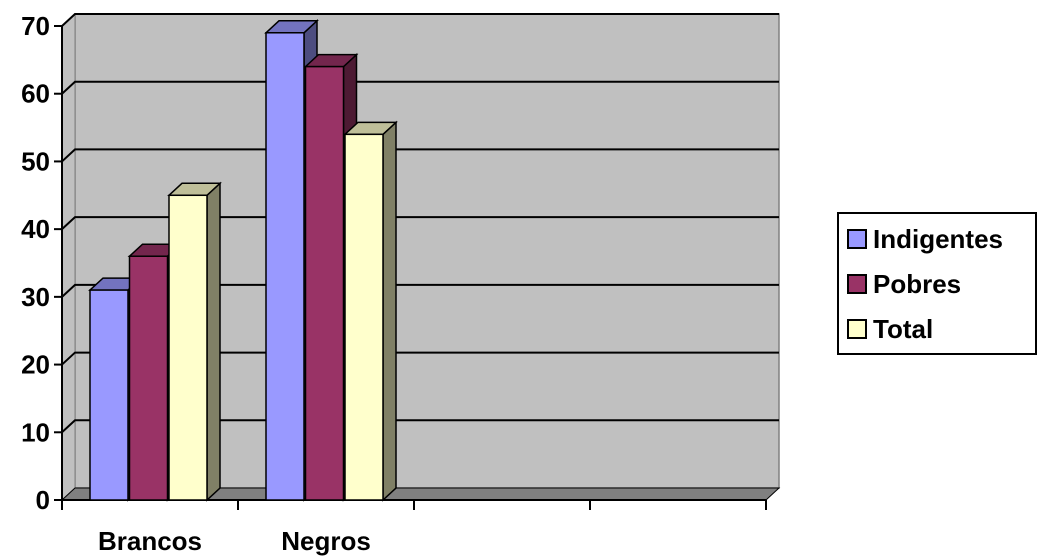 The image size is (1041, 556). What do you see at coordinates (35, 297) in the screenshot?
I see `y-tick-label: 30` at bounding box center [35, 297].